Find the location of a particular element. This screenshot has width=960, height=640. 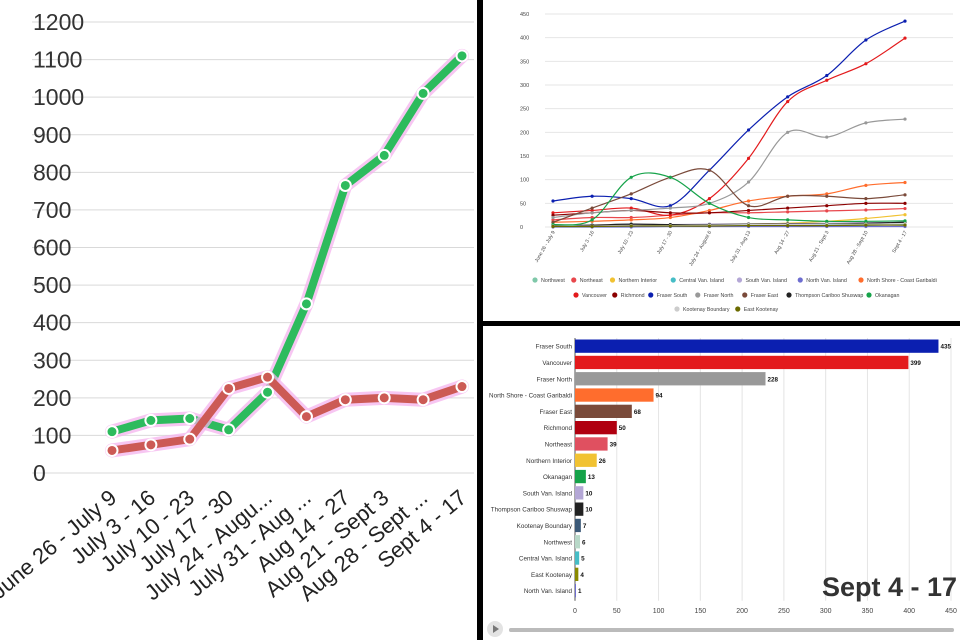

y-tick-label: 400 is located at coordinates (524, 39).